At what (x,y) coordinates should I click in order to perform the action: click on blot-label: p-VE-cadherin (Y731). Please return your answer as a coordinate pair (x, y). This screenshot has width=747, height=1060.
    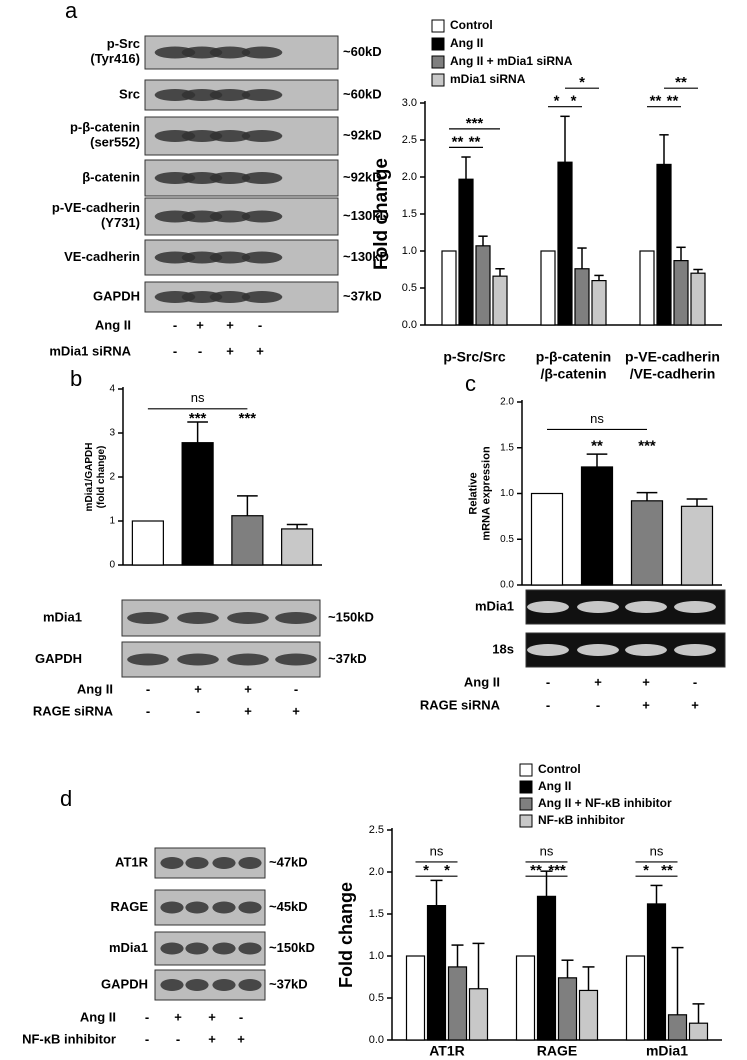
    Looking at the image, I should click on (96, 215).